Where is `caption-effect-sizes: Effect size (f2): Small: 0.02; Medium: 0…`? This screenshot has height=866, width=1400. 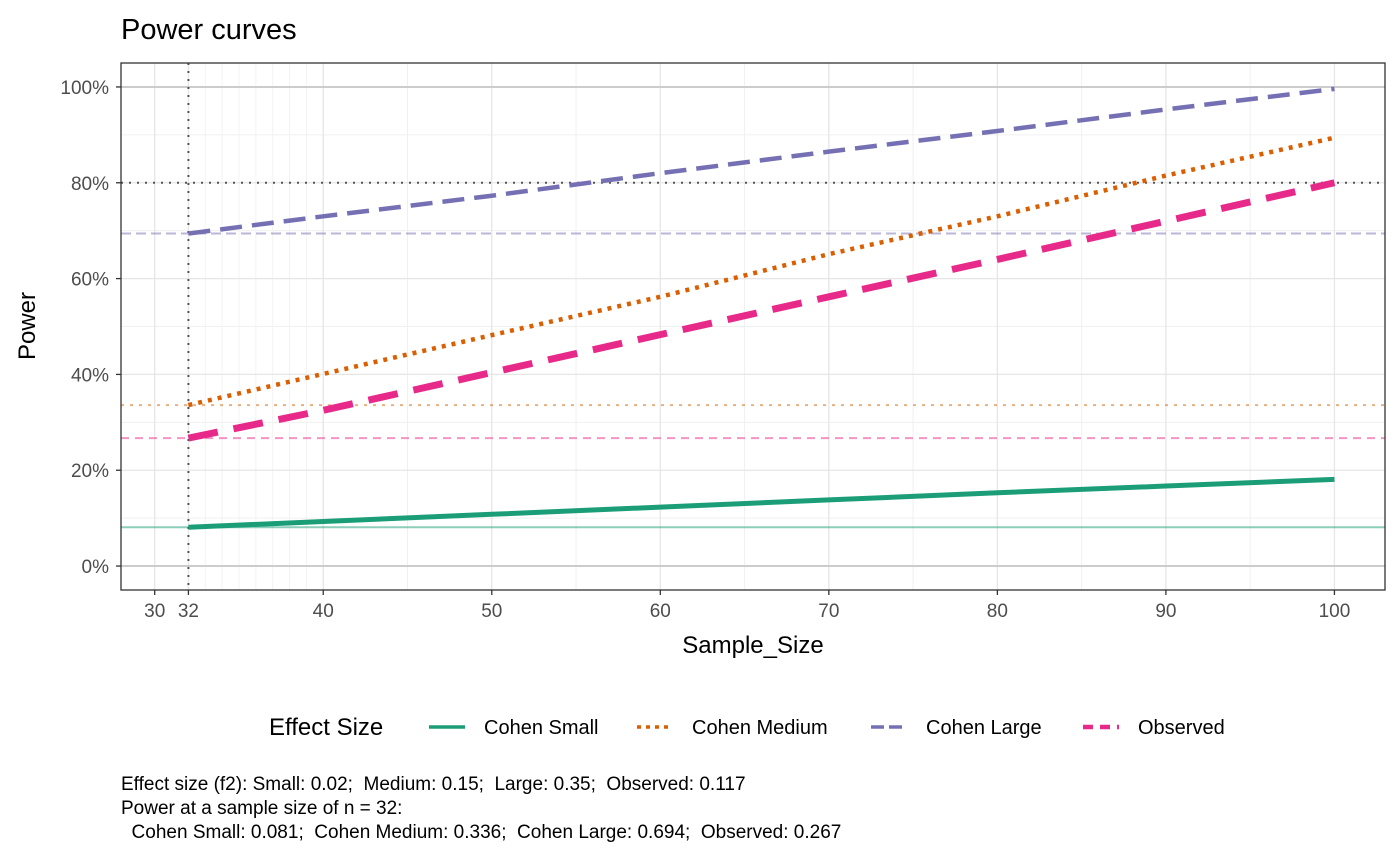
caption-effect-sizes: Effect size (f2): Small: 0.02; Medium: 0… is located at coordinates (433, 784).